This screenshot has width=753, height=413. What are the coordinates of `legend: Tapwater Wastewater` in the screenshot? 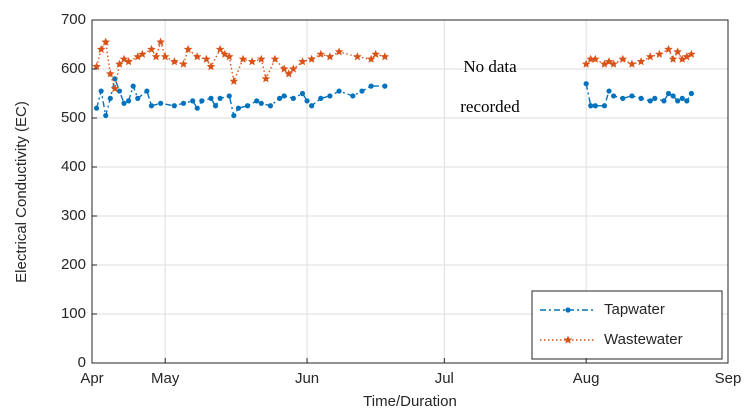 It's located at (627, 325).